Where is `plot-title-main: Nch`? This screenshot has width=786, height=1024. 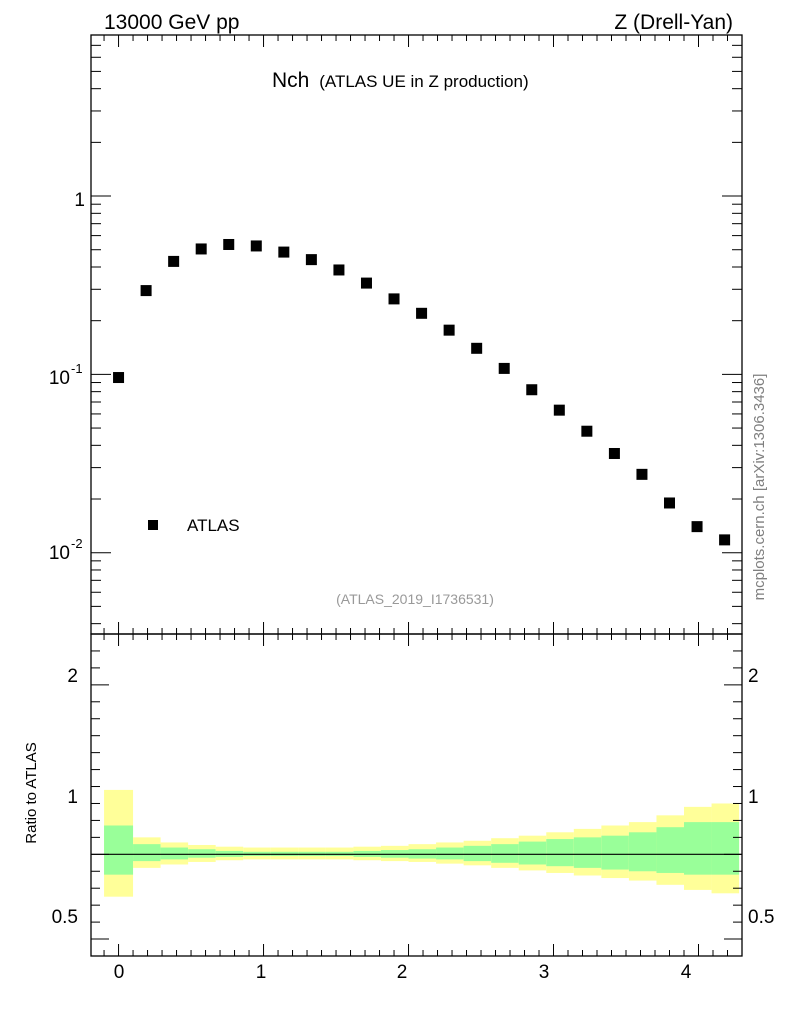
plot-title-main: Nch is located at coordinates (290, 80).